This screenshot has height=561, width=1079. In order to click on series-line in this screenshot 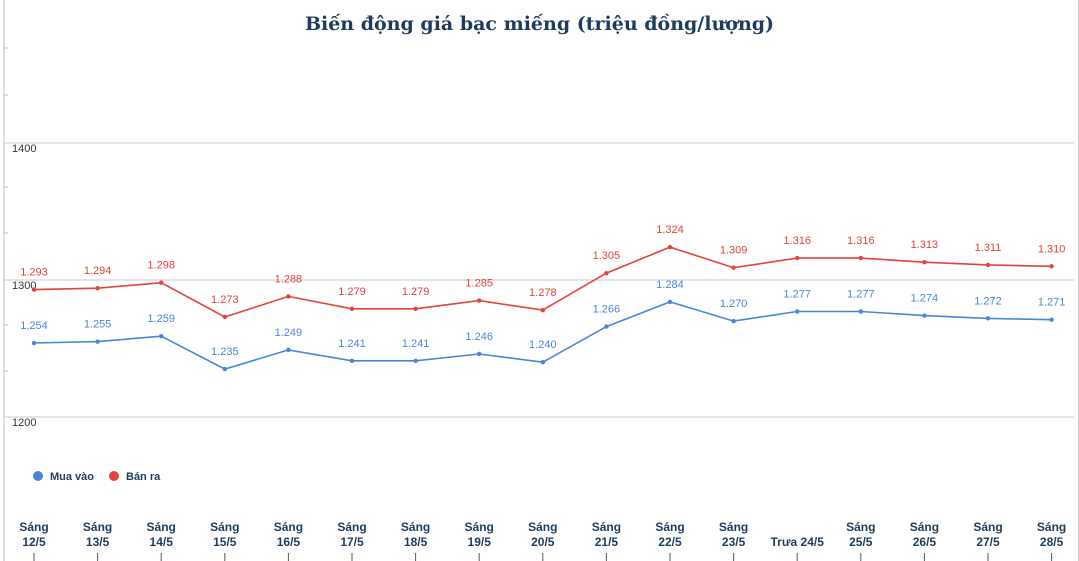, I will do `click(542, 282)`.